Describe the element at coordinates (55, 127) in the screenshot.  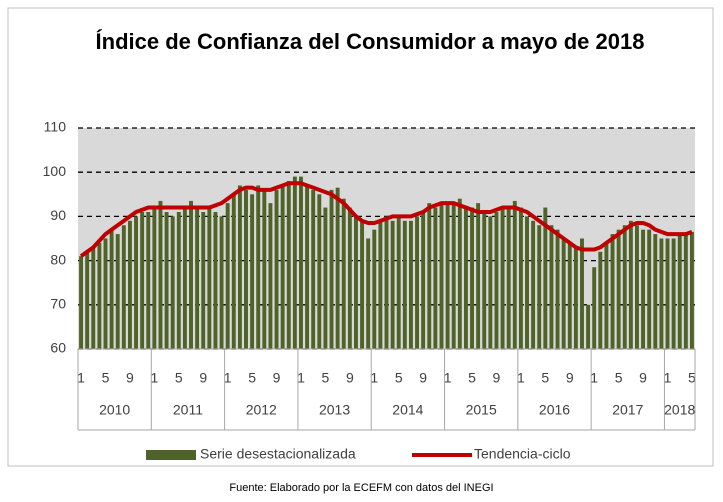
I see `y-tick-label: 110` at that location.